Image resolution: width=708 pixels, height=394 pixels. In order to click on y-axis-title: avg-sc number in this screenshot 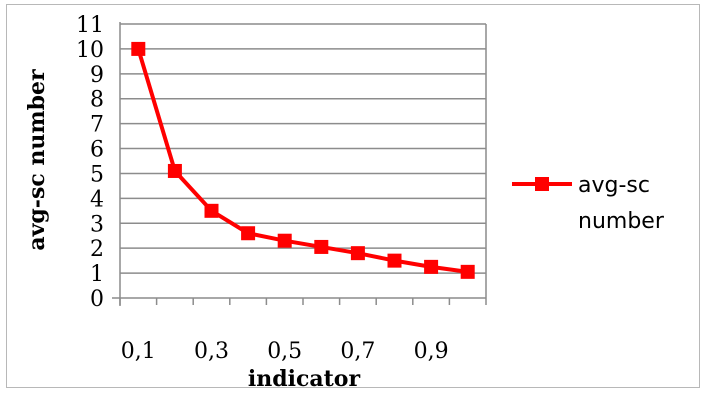, I will do `click(37, 160)`.